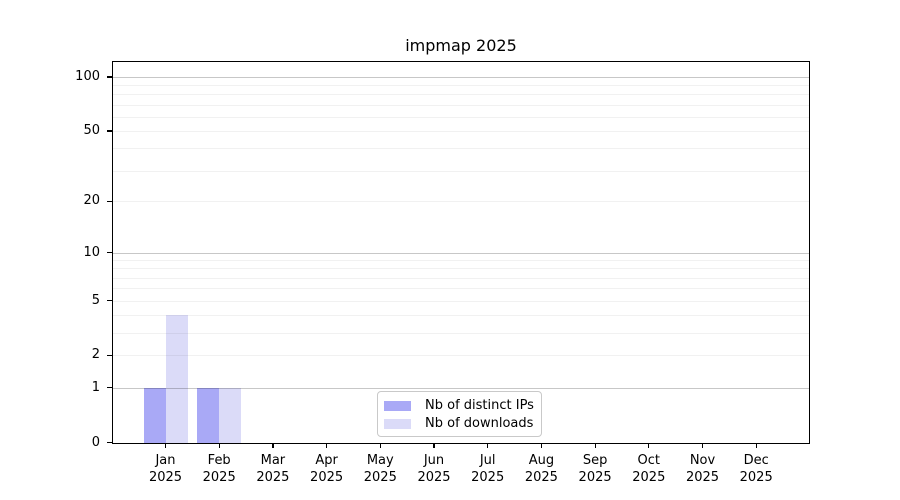 This screenshot has width=900, height=500. Describe the element at coordinates (434, 460) in the screenshot. I see `x-tick-month: Jun` at that location.